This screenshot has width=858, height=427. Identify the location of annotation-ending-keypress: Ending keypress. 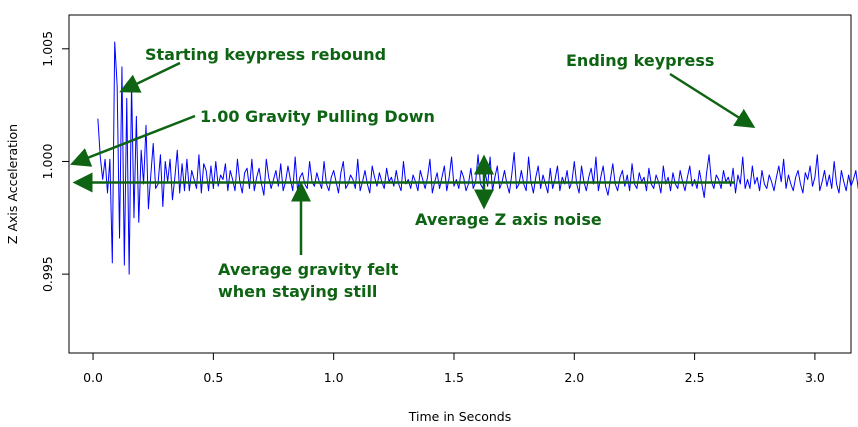
(640, 60).